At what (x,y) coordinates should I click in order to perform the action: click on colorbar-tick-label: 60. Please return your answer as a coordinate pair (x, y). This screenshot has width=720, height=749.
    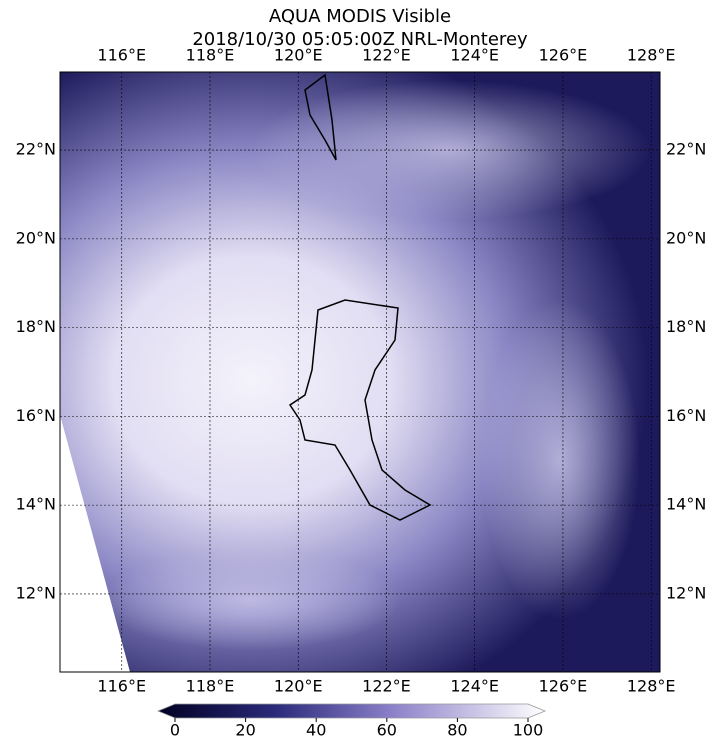
    Looking at the image, I should click on (387, 730).